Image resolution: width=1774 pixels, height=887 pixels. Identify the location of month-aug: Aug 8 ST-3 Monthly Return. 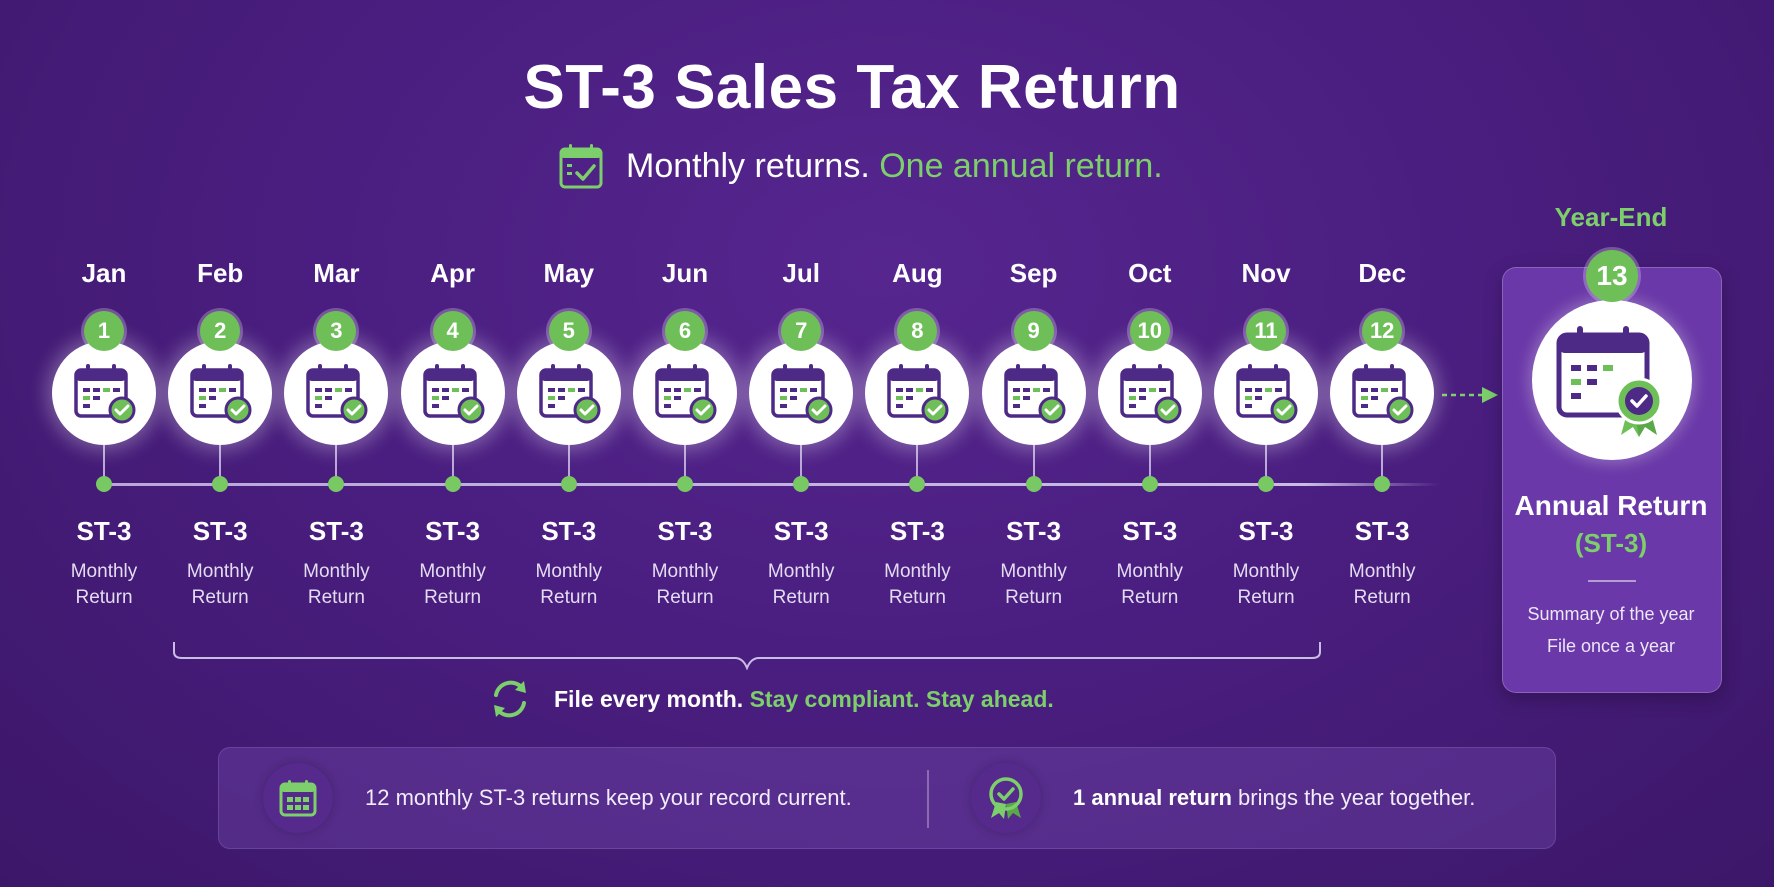
(917, 431).